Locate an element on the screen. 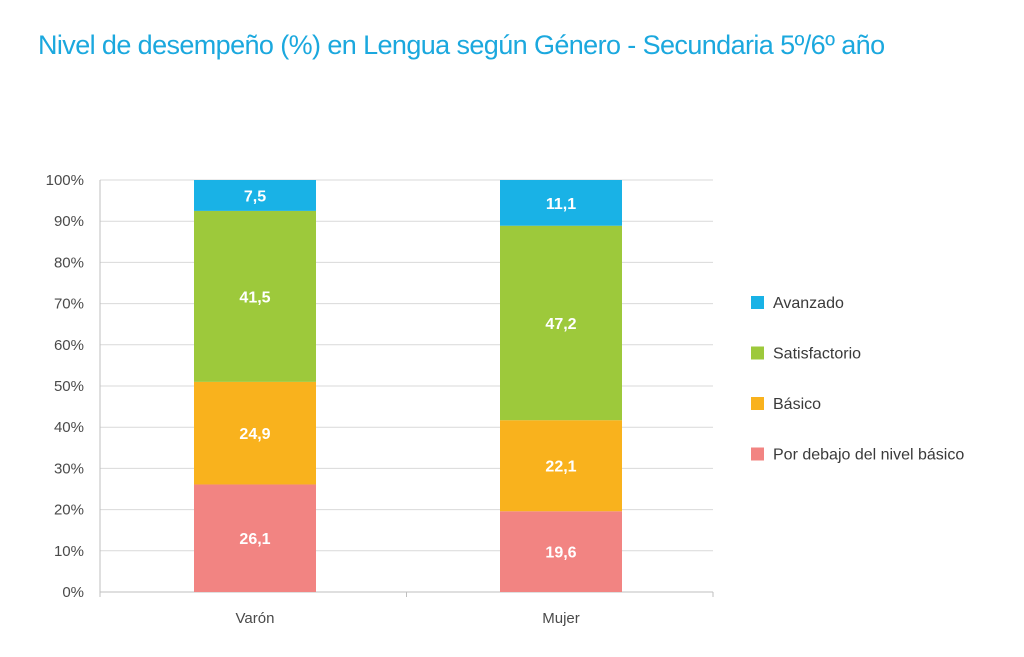 The width and height of the screenshot is (1024, 657). y-tick-label: 40% is located at coordinates (69, 427).